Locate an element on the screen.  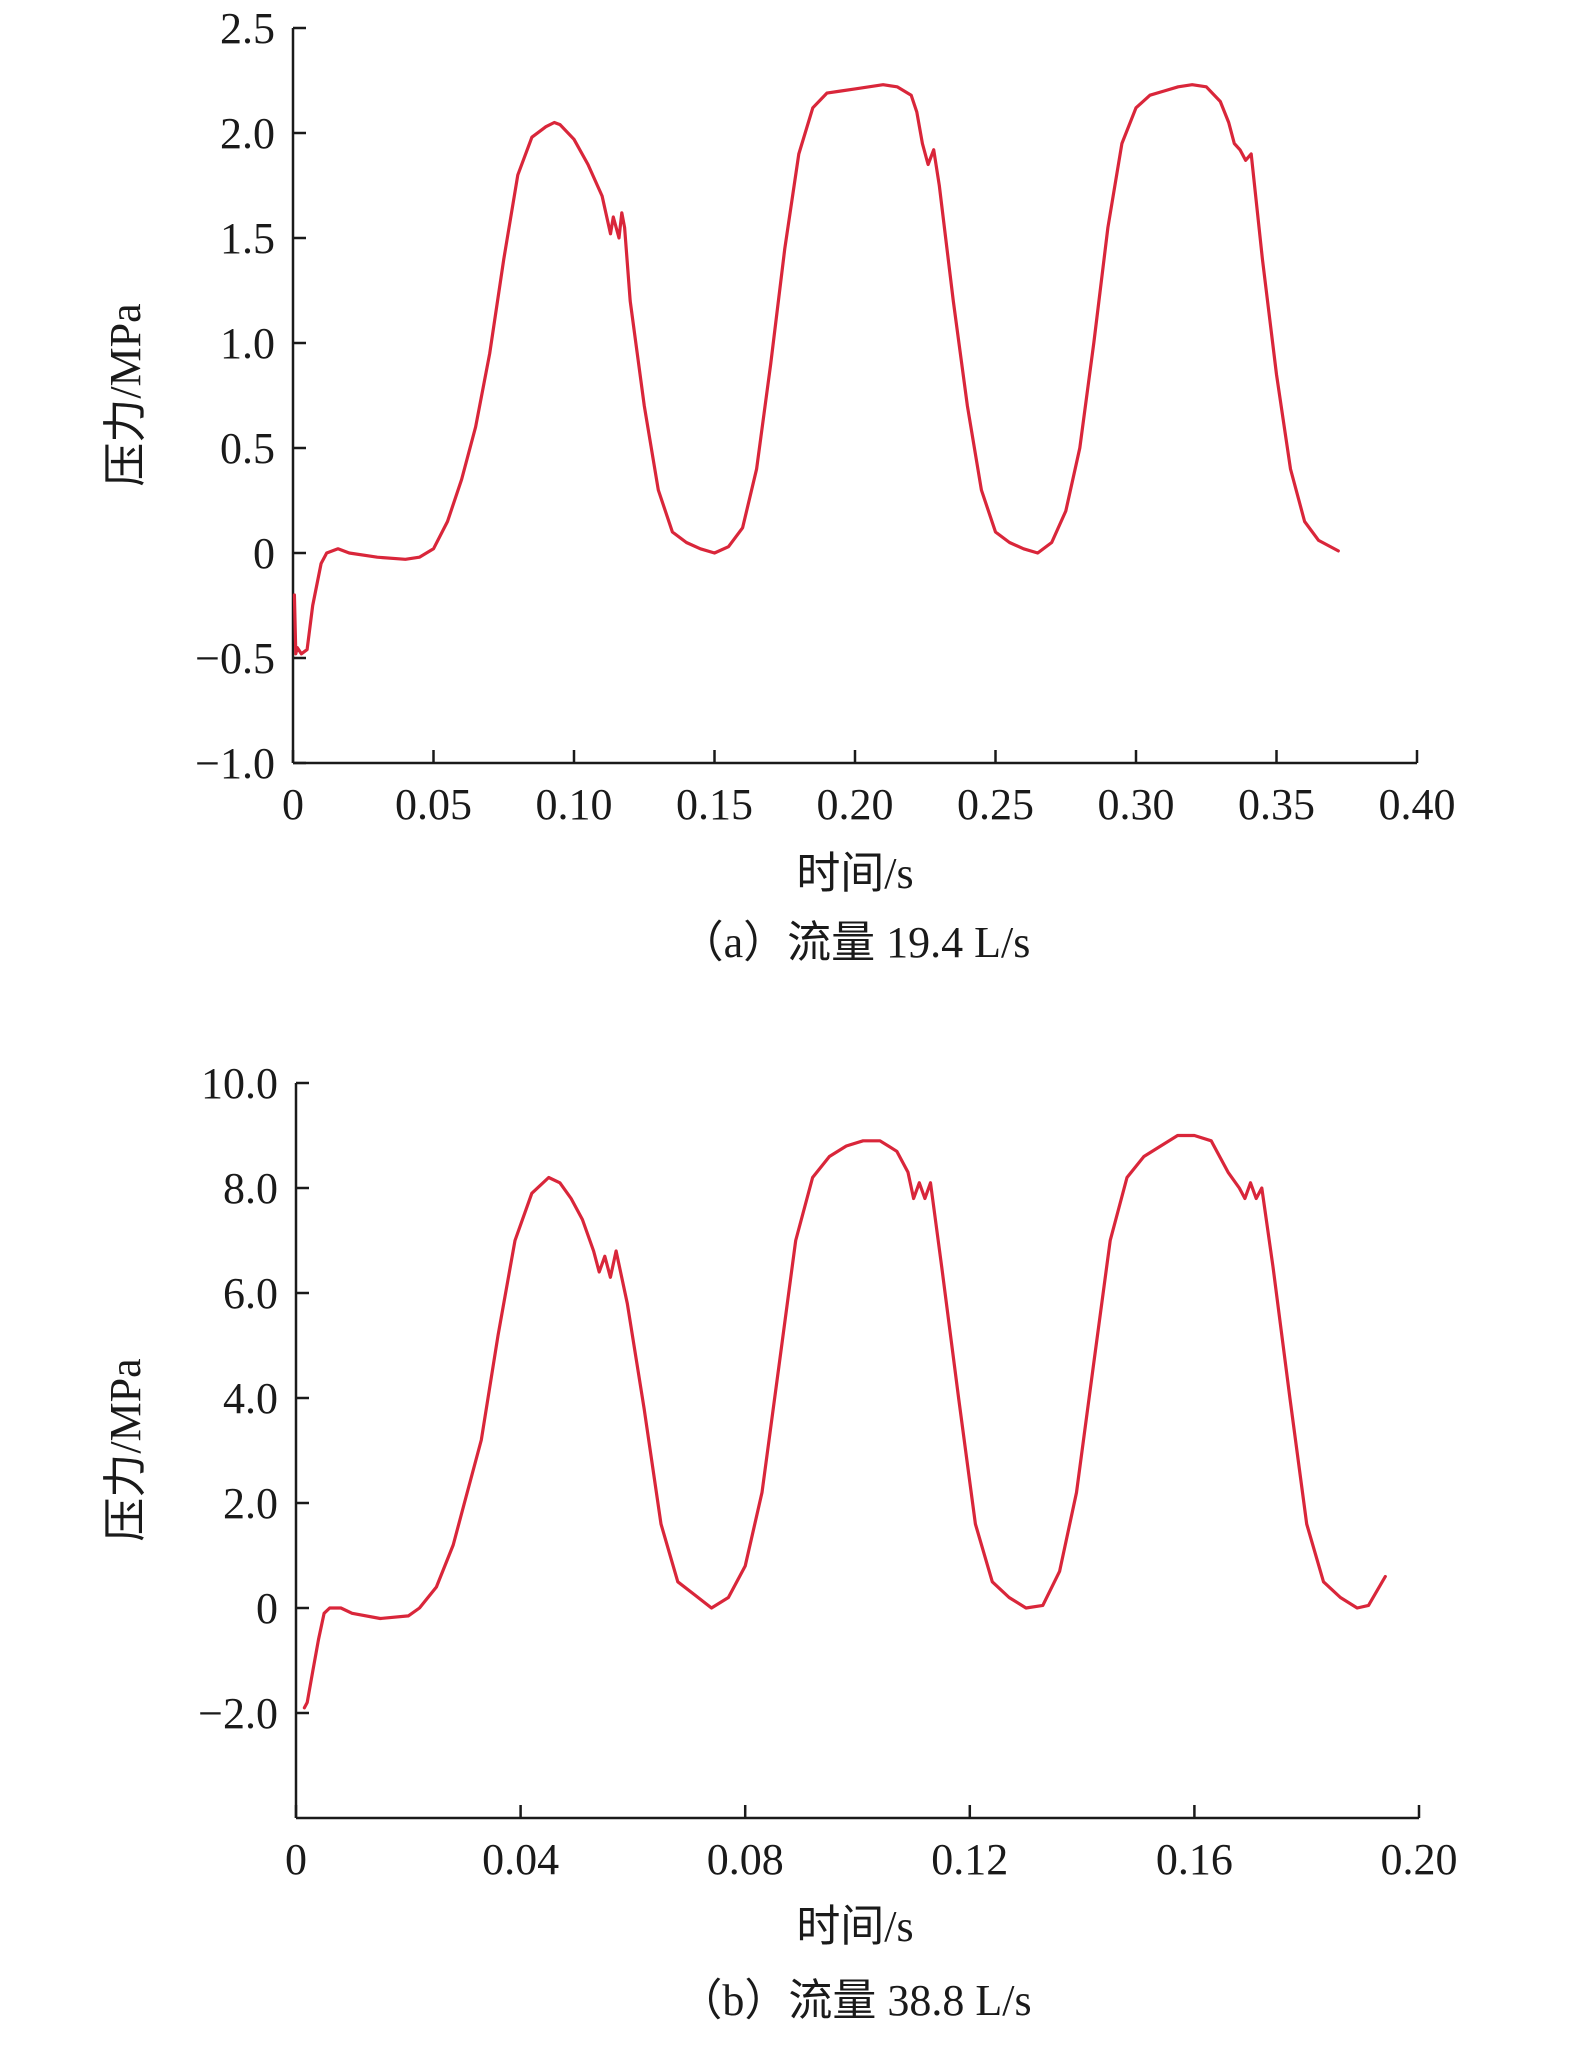
panel-a-x-tick-label: 0.30 is located at coordinates (1136, 804).